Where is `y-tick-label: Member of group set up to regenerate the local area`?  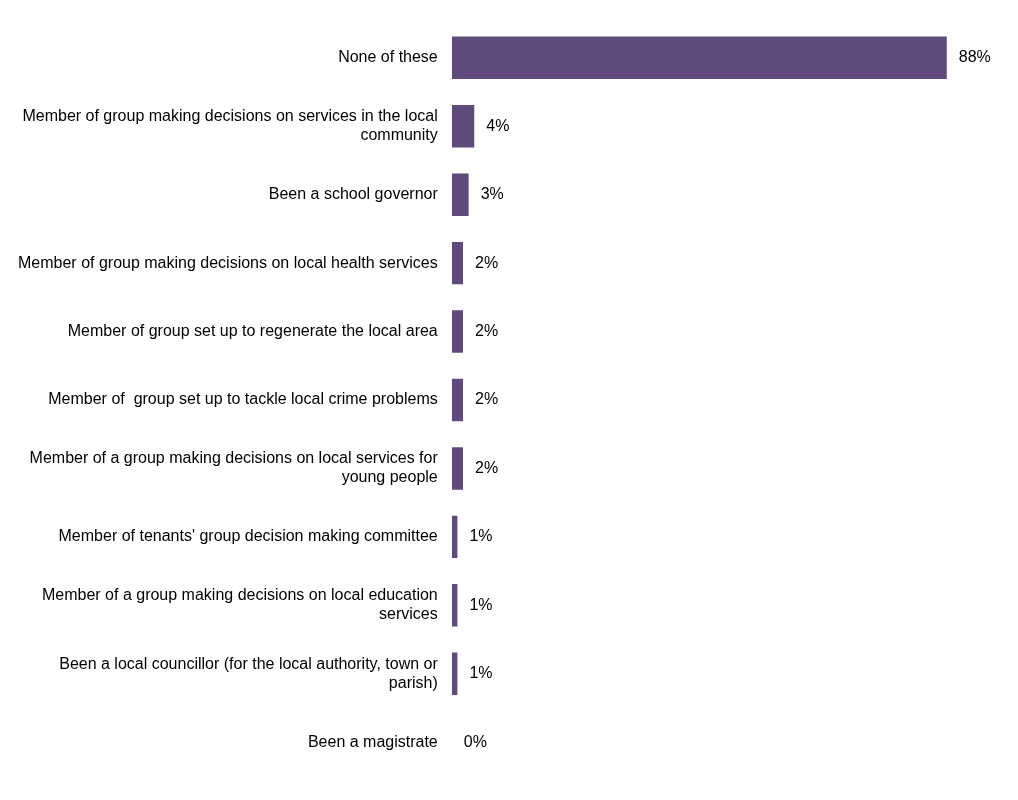
y-tick-label: Member of group set up to regenerate the local area is located at coordinates (252, 330).